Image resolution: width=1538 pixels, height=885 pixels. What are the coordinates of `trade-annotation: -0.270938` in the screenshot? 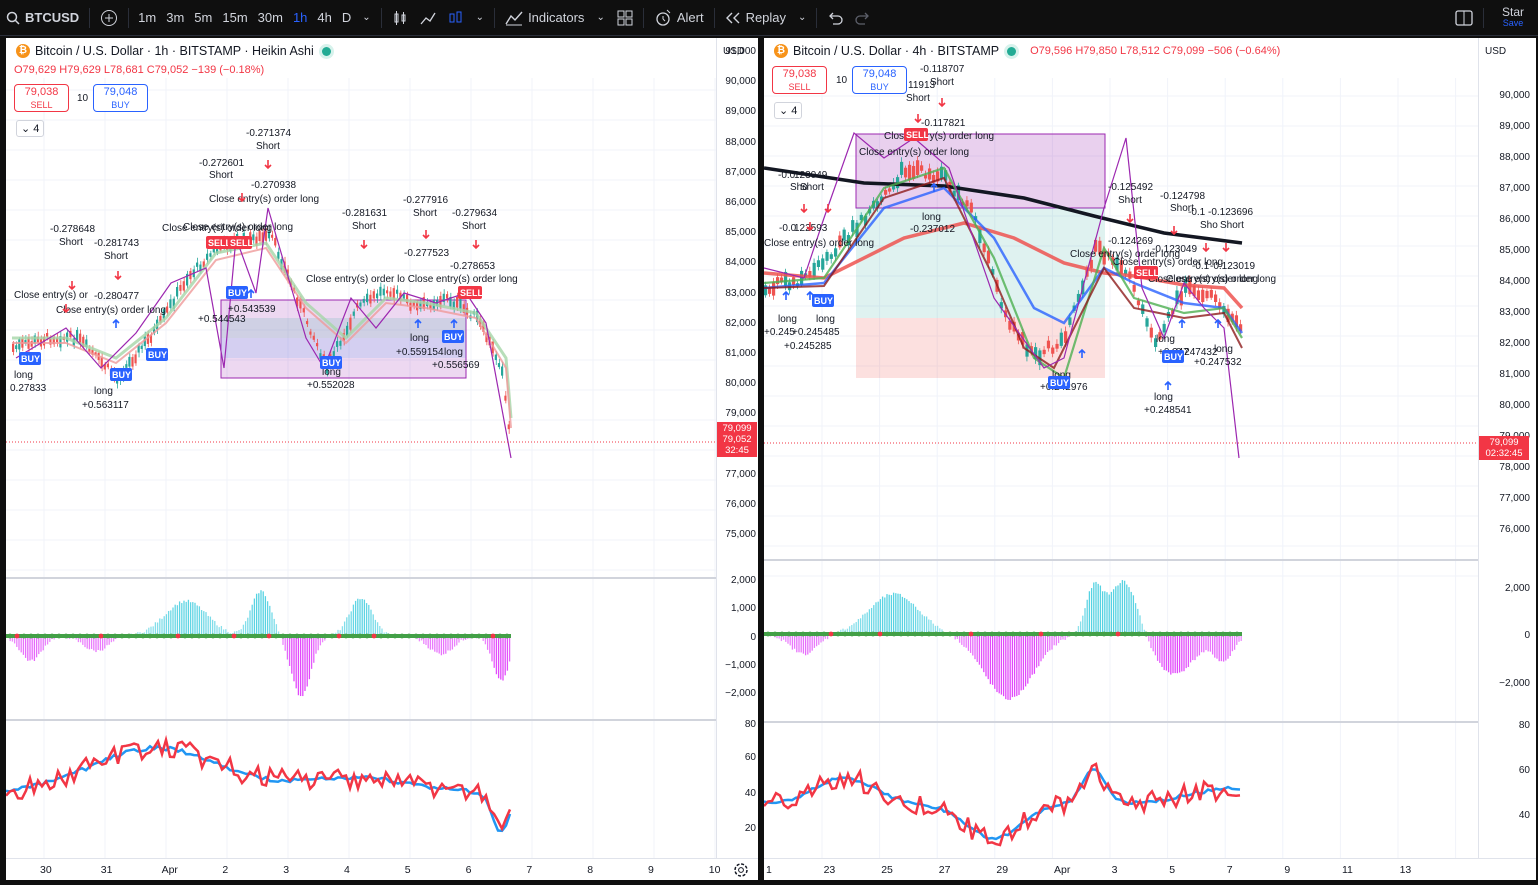 It's located at (273, 185).